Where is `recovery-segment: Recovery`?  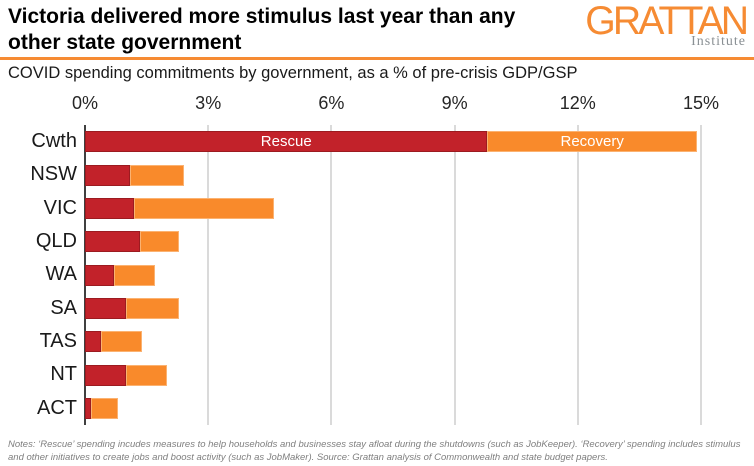 recovery-segment: Recovery is located at coordinates (592, 142).